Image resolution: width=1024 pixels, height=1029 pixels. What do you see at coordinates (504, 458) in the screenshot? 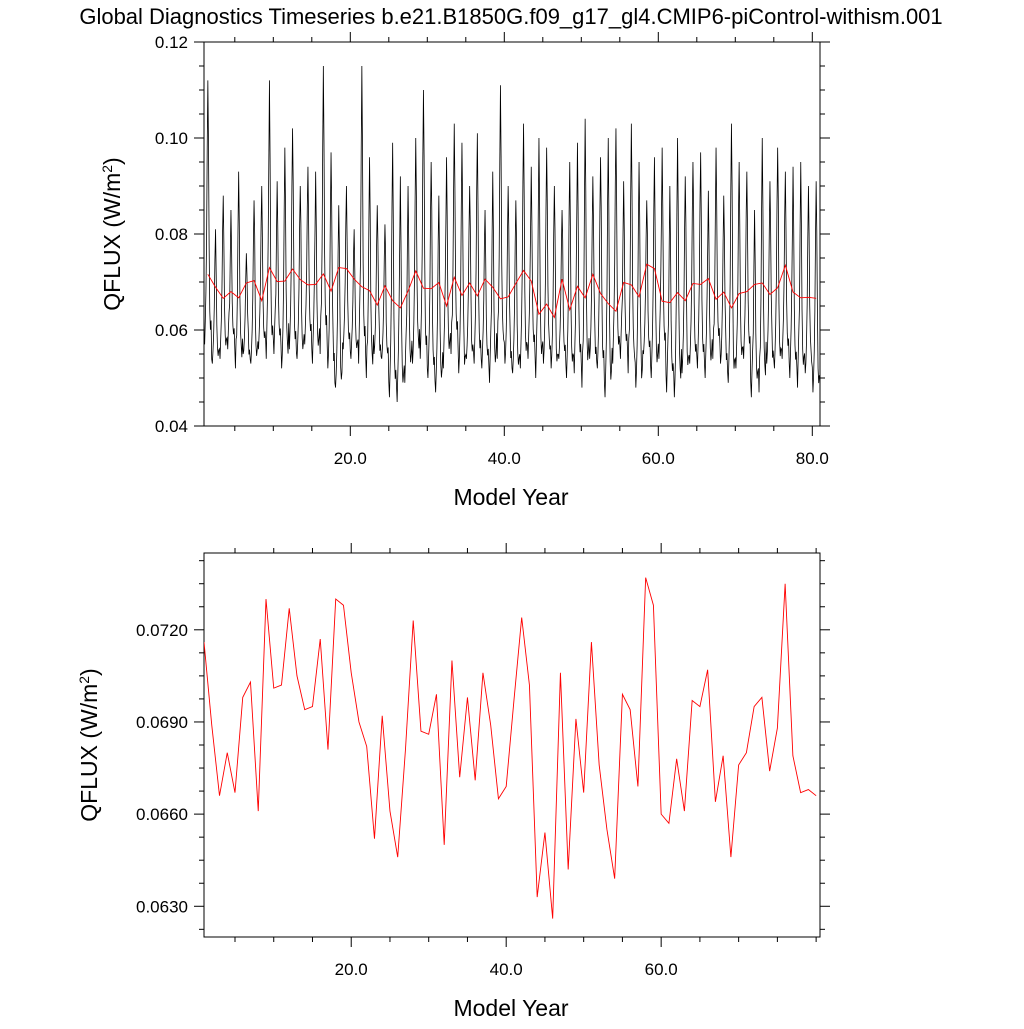
I see `top-x-tick-label: 40.0` at bounding box center [504, 458].